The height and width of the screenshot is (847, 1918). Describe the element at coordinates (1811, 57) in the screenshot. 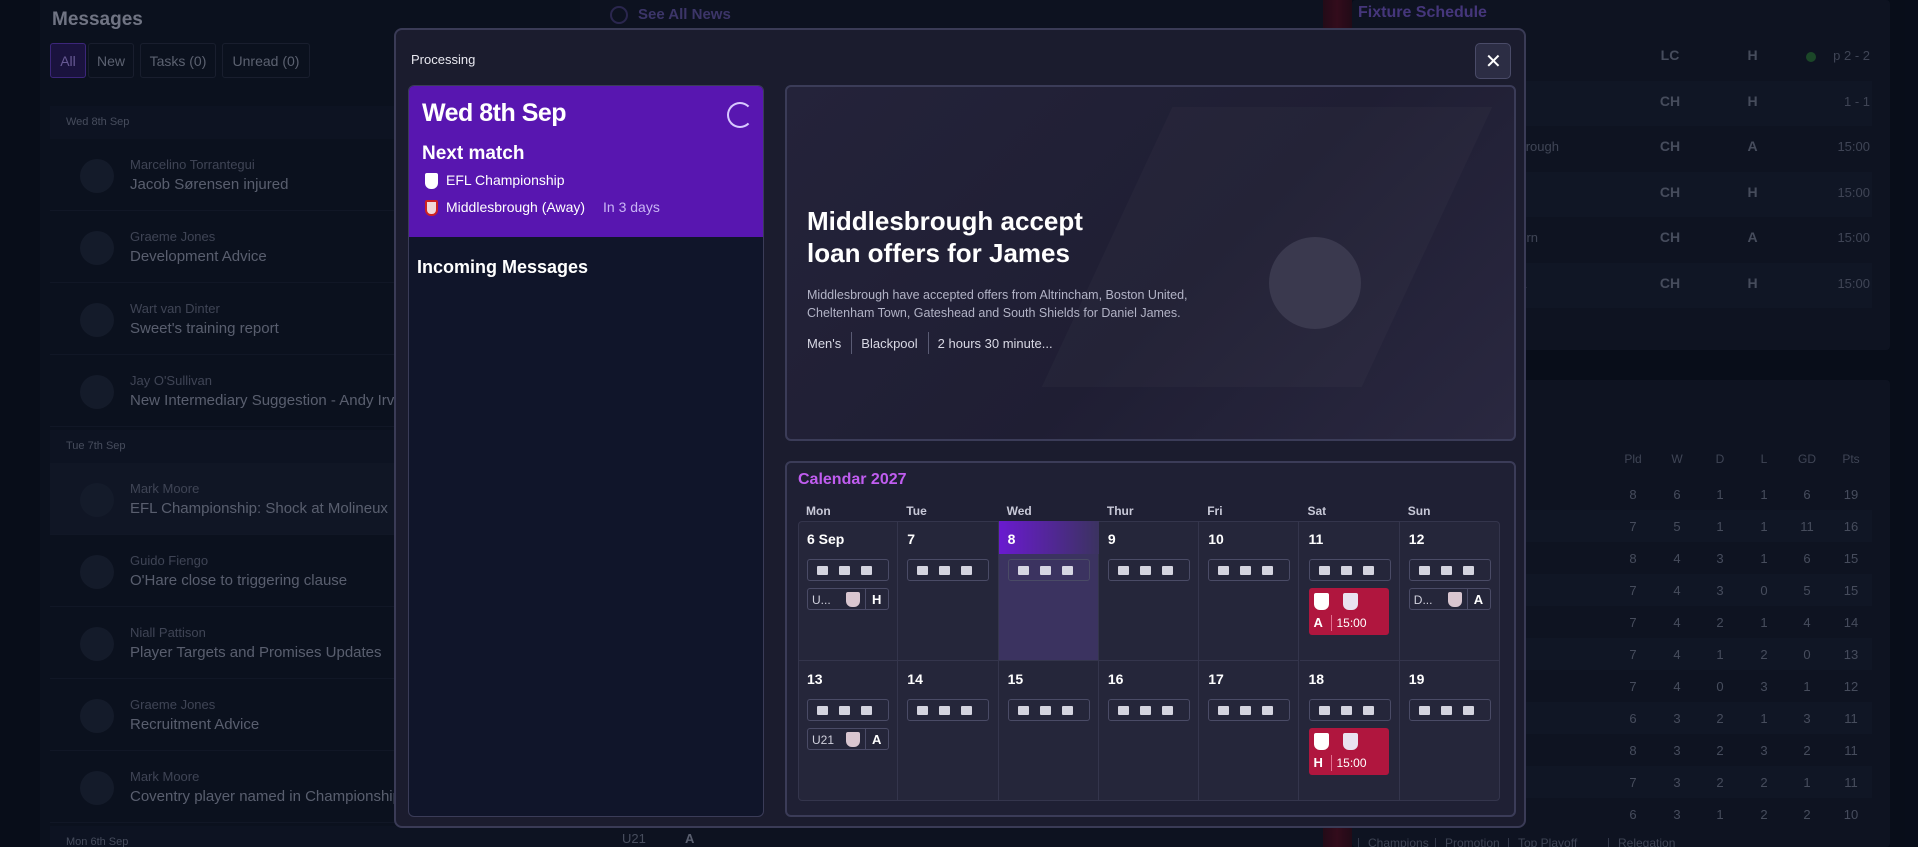

I see `result-dot` at that location.